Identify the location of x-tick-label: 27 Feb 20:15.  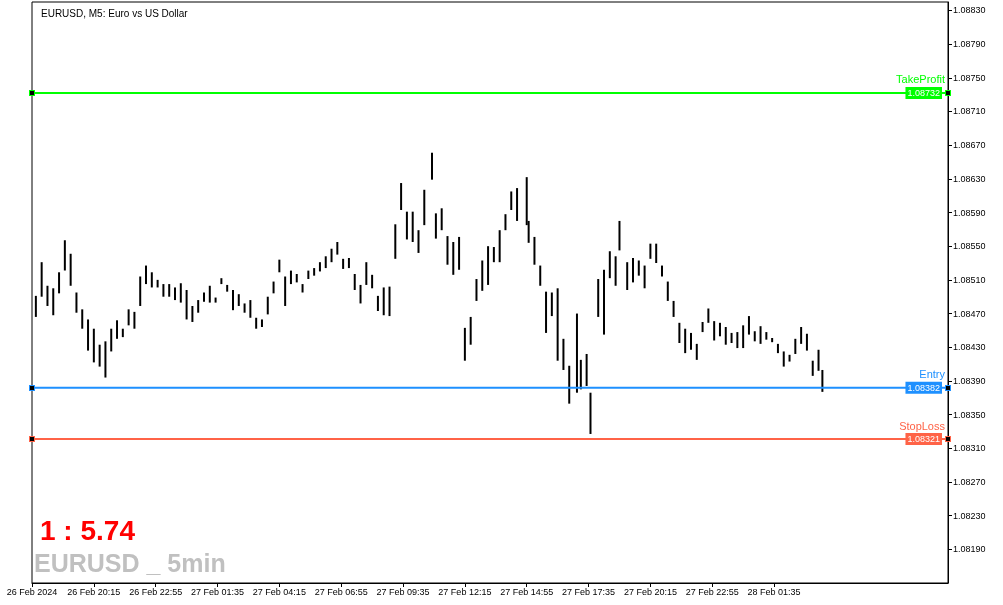
(650, 591).